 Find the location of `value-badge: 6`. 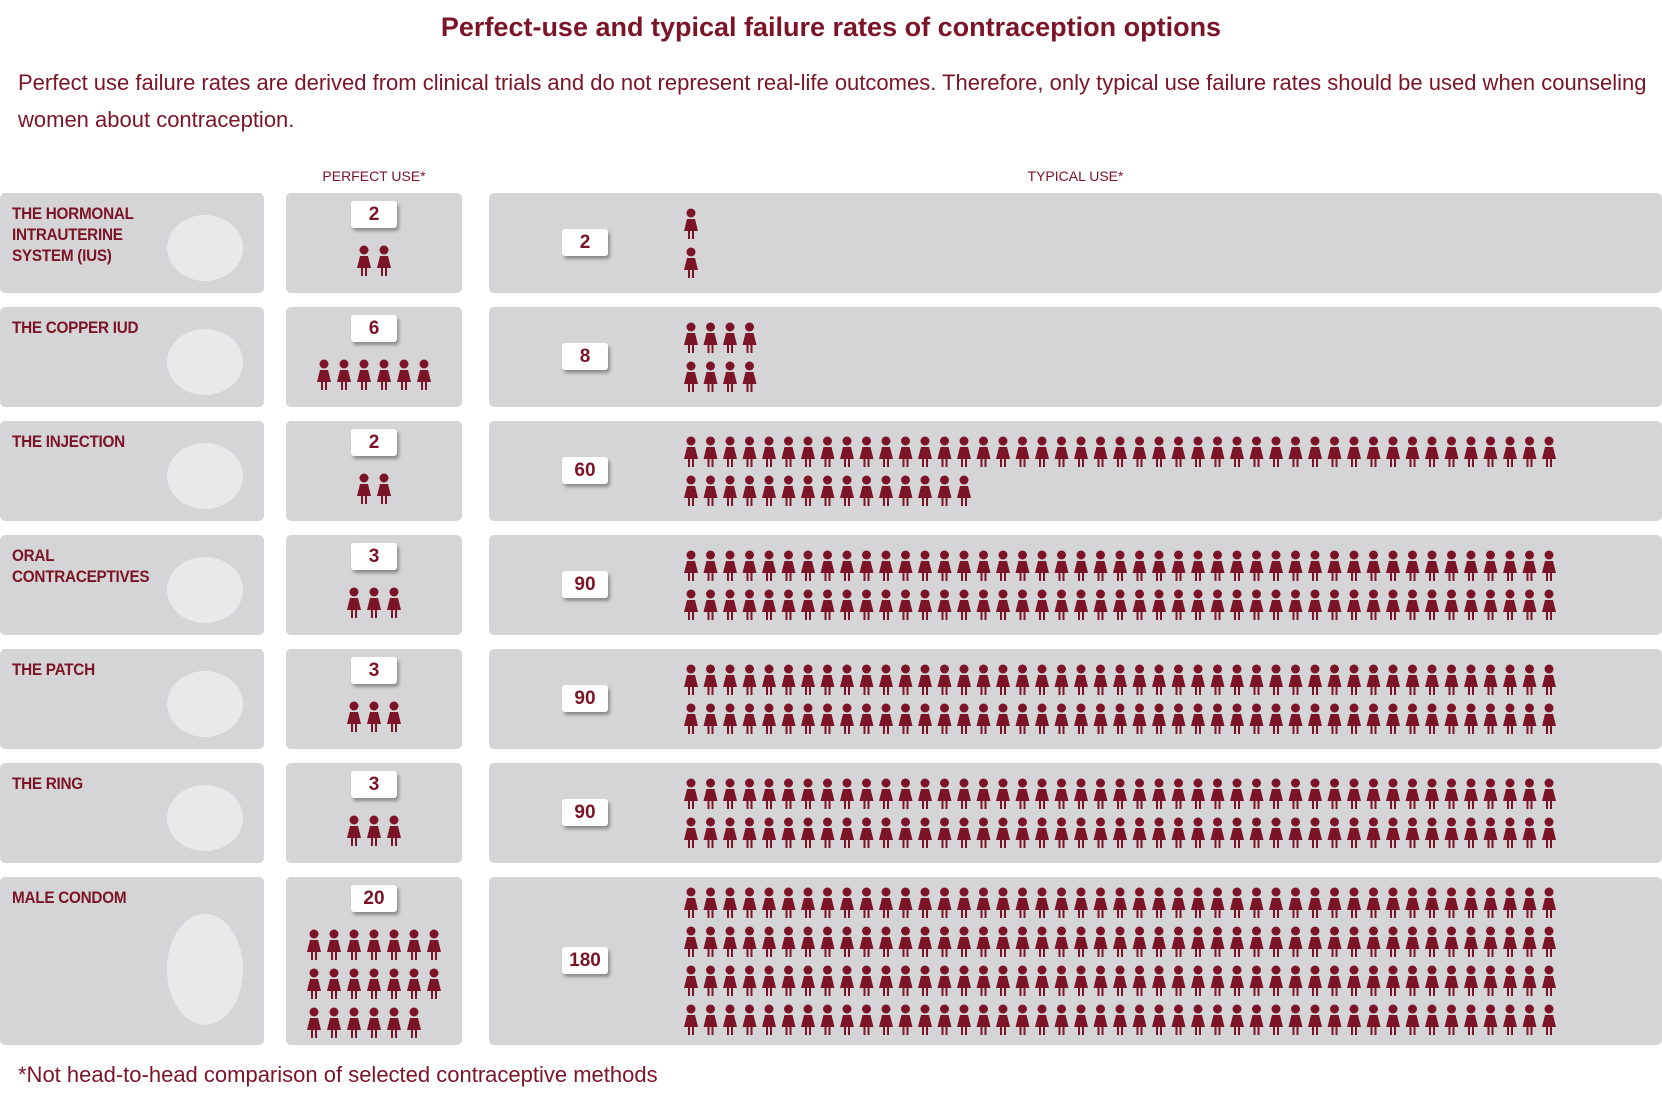

value-badge: 6 is located at coordinates (374, 328).